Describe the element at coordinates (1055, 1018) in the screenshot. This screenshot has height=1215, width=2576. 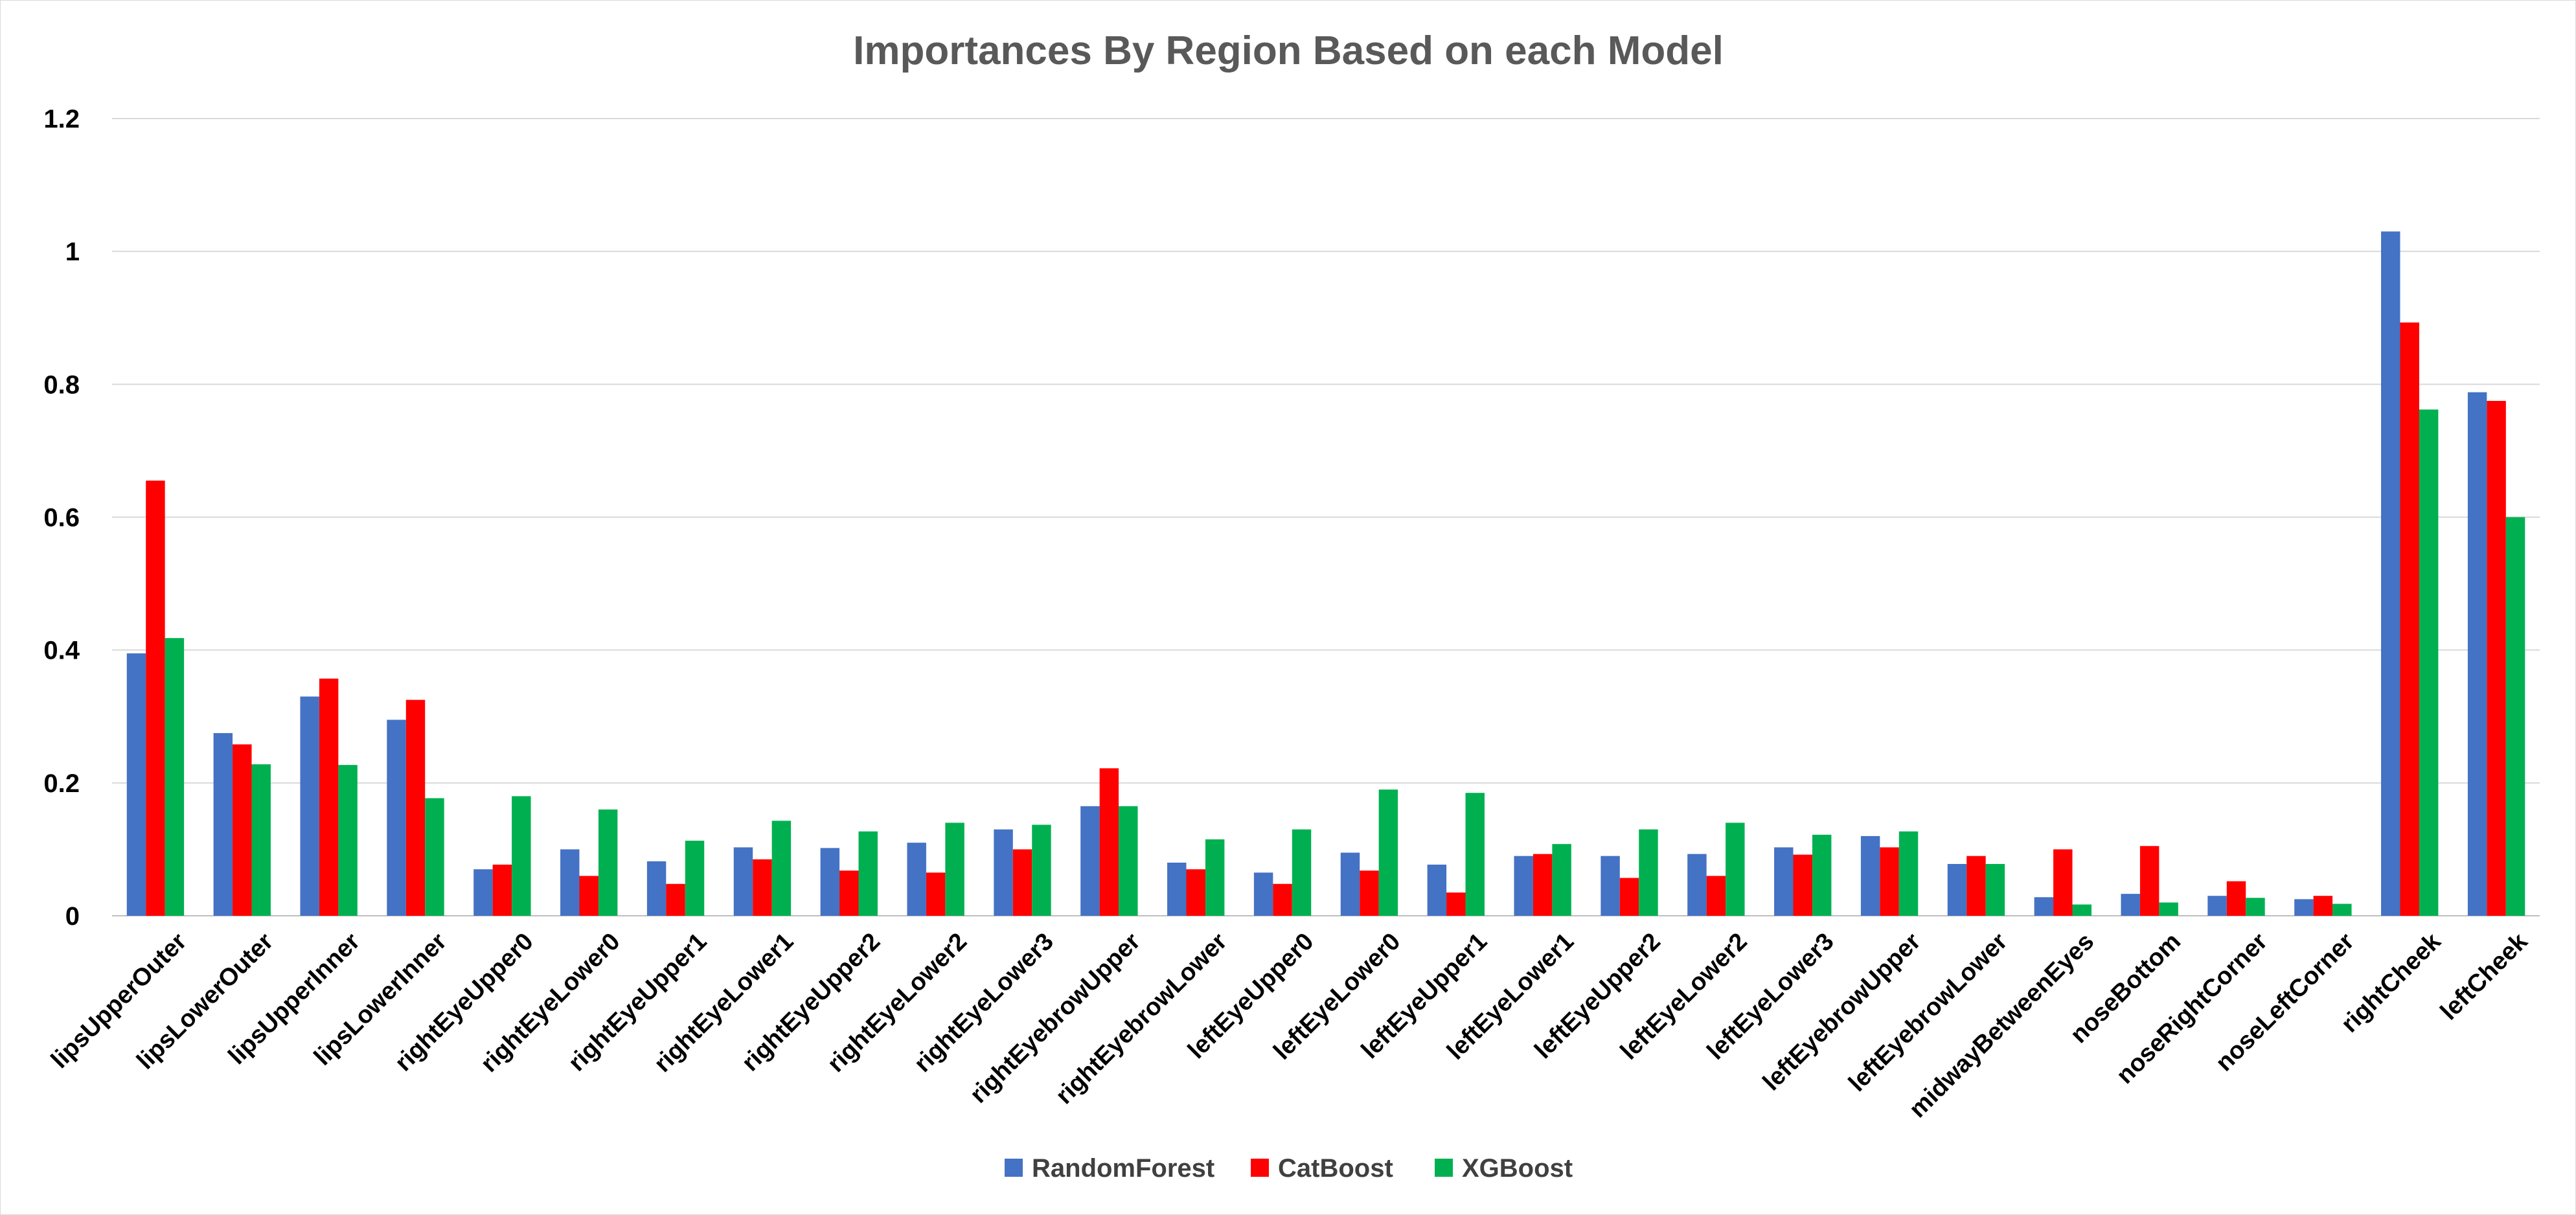
I see `x-tick-label: rightEyebrowUpper` at that location.